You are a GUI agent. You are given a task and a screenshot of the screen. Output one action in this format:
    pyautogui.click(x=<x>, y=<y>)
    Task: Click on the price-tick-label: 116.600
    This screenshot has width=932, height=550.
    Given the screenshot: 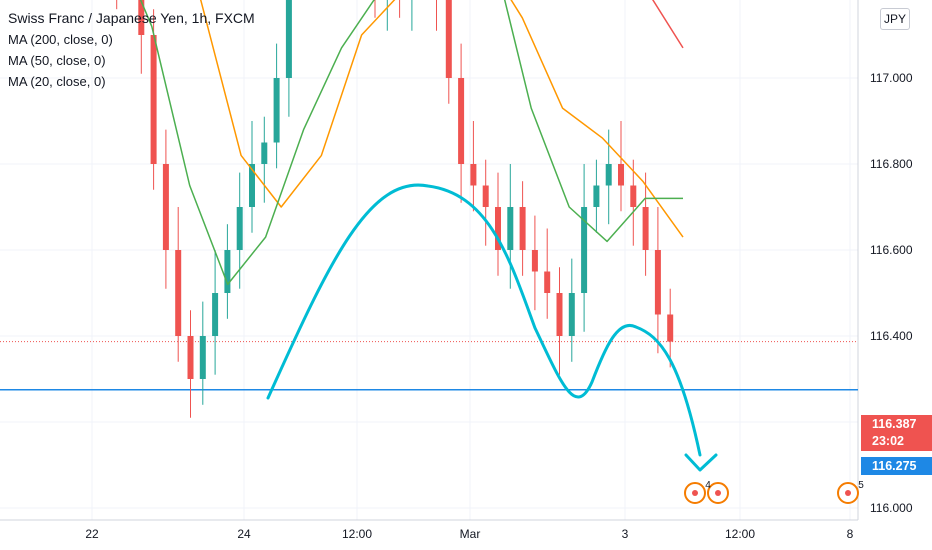 What is the action you would take?
    pyautogui.click(x=891, y=250)
    